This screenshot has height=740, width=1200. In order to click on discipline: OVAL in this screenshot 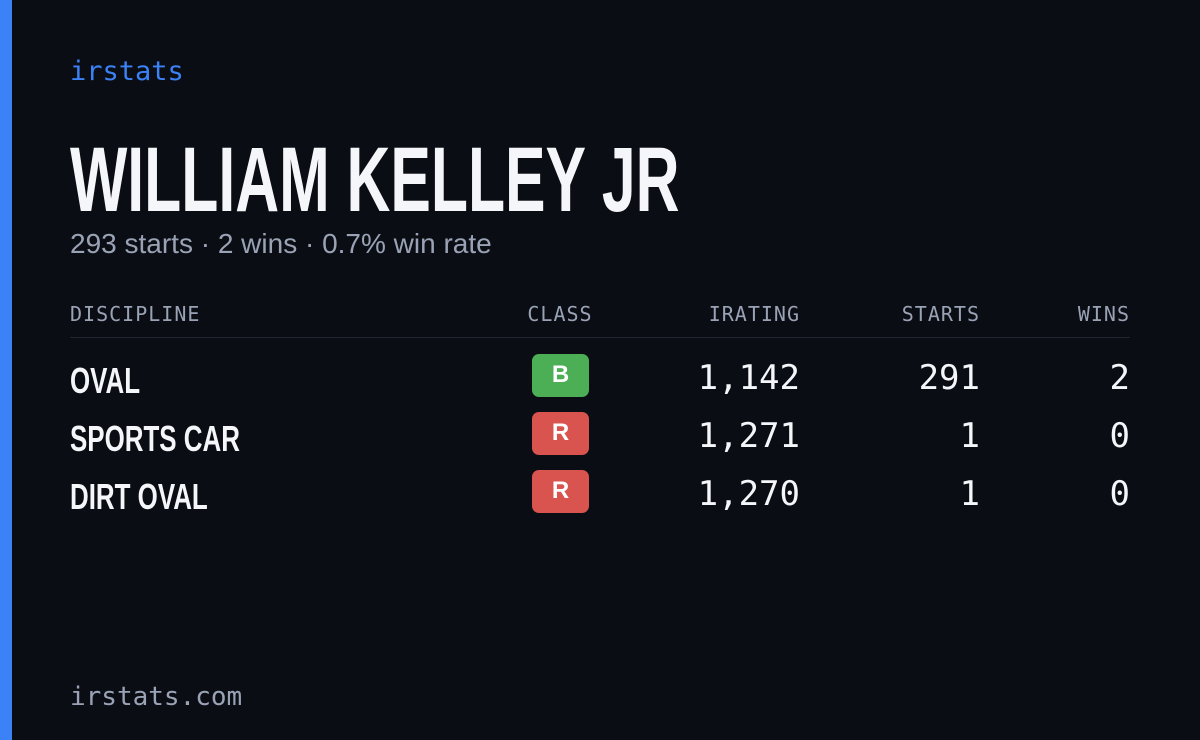, I will do `click(105, 380)`.